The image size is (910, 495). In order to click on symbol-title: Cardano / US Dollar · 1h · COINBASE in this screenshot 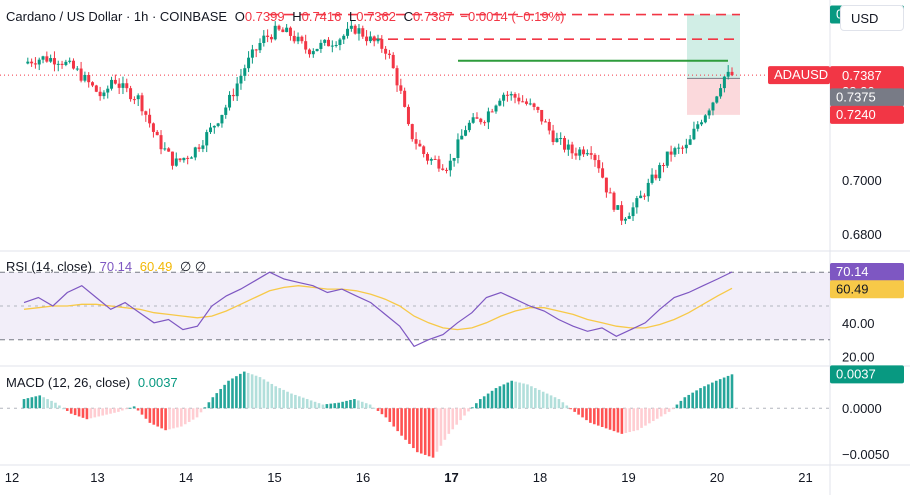, I will do `click(117, 16)`.